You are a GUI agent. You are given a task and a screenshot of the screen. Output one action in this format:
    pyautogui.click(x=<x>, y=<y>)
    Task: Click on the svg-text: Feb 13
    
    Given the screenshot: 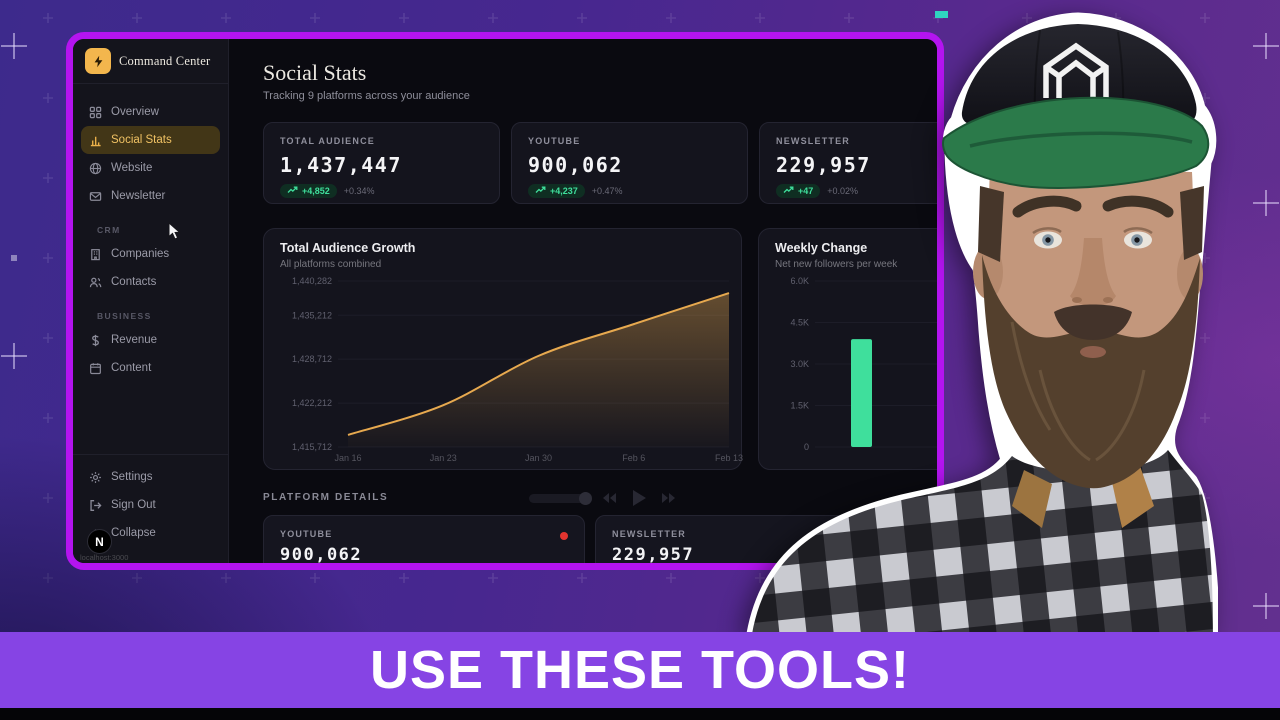 What is the action you would take?
    pyautogui.click(x=729, y=458)
    